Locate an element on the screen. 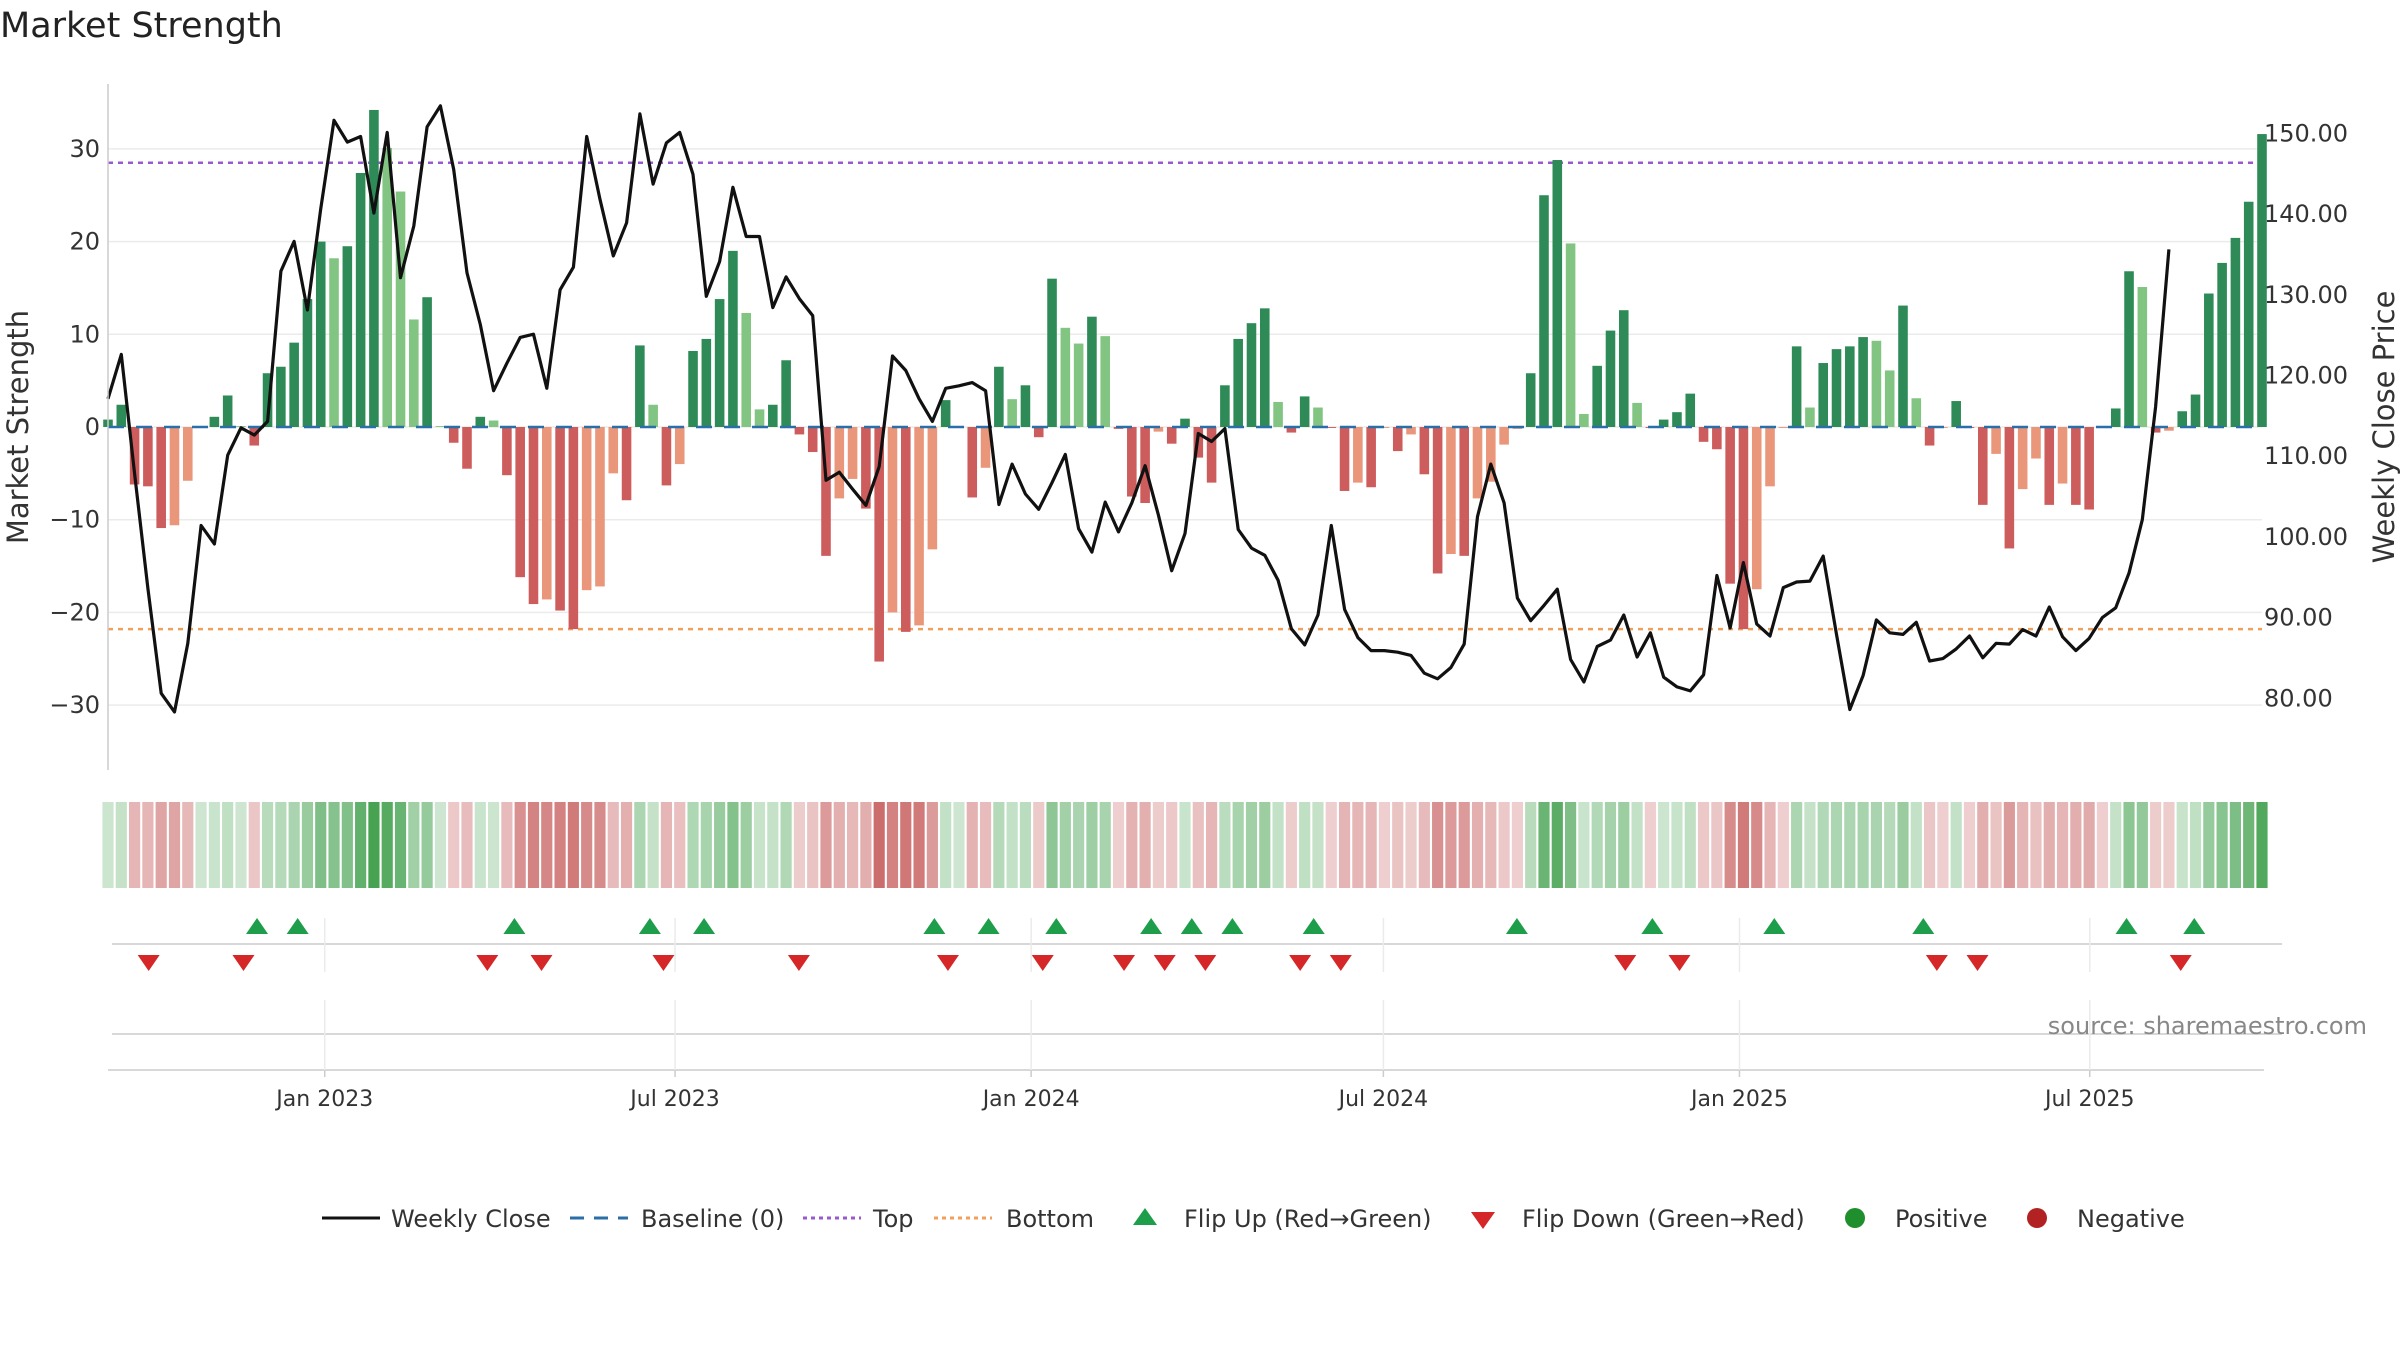 This screenshot has height=1350, width=2400. x-tick-label: Jul 2023 is located at coordinates (674, 1099).